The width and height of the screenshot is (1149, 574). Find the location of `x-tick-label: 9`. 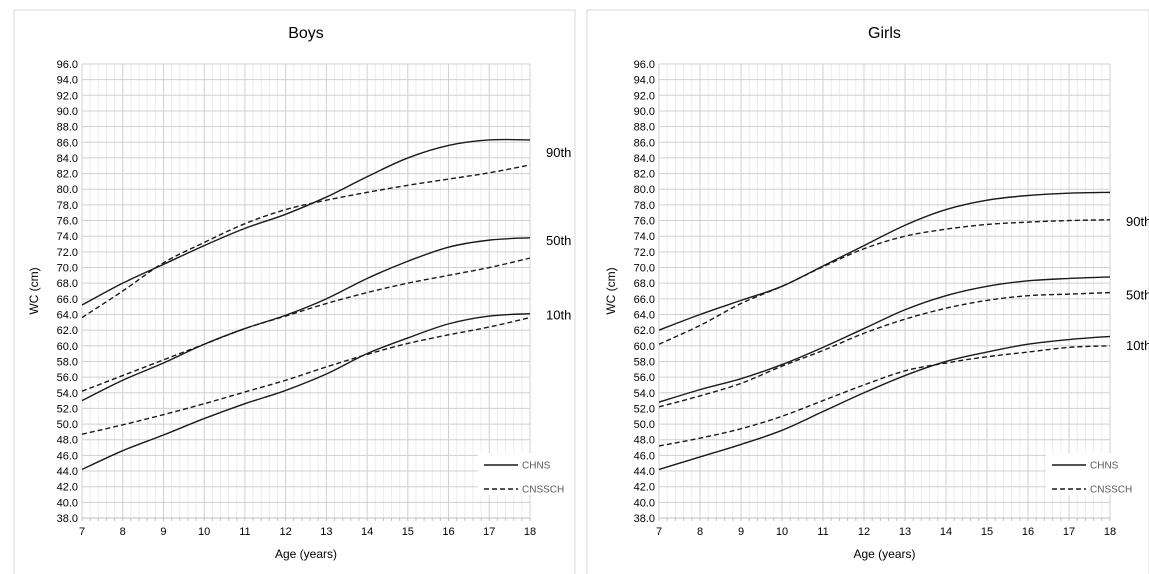

x-tick-label: 9 is located at coordinates (163, 532).